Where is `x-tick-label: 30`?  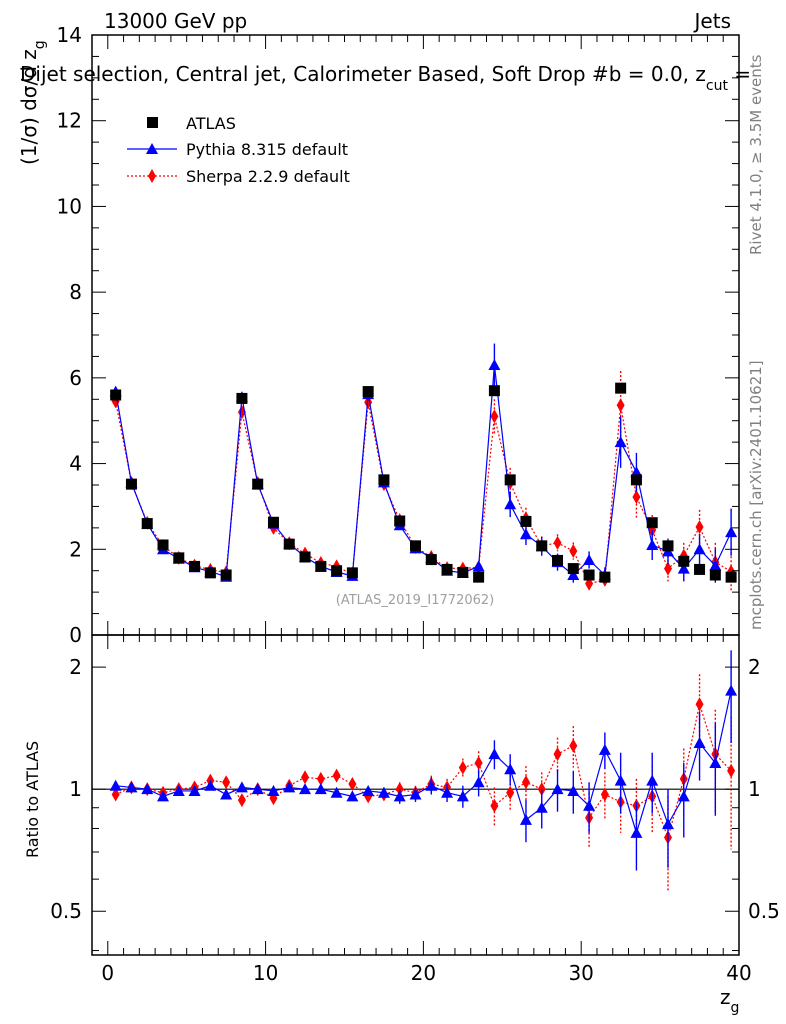 x-tick-label: 30 is located at coordinates (580, 973).